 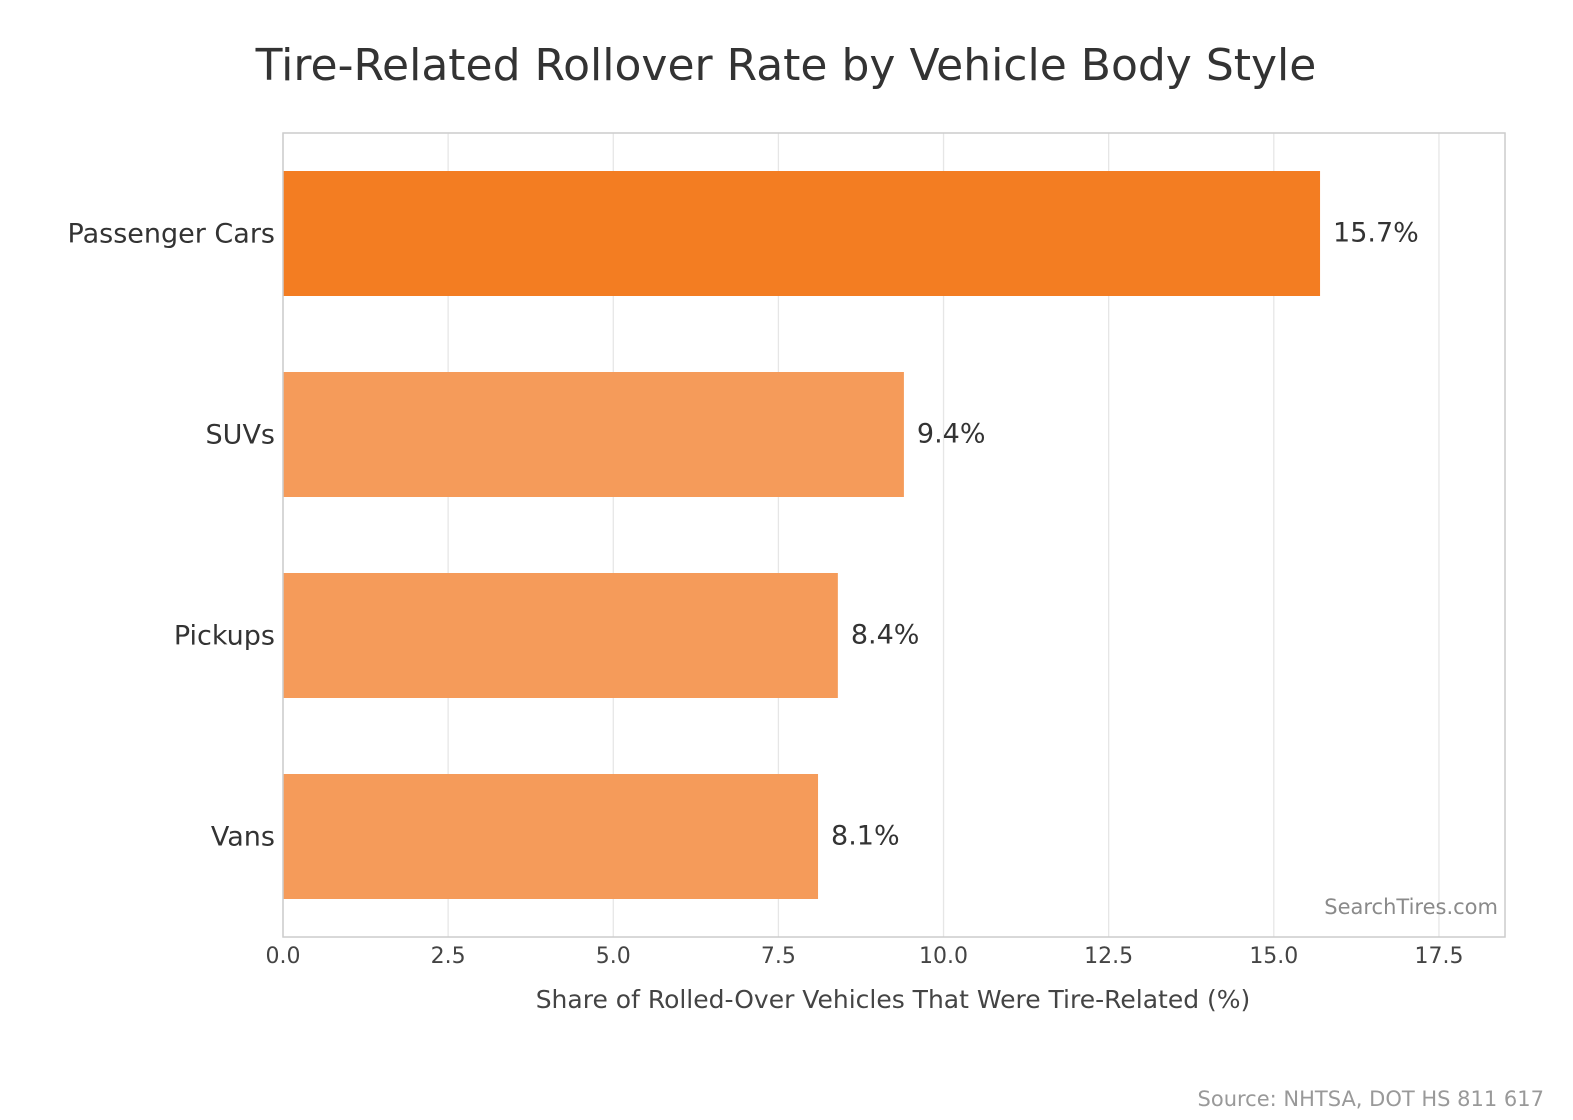 I want to click on category-label-3: Vans, so click(x=243, y=837).